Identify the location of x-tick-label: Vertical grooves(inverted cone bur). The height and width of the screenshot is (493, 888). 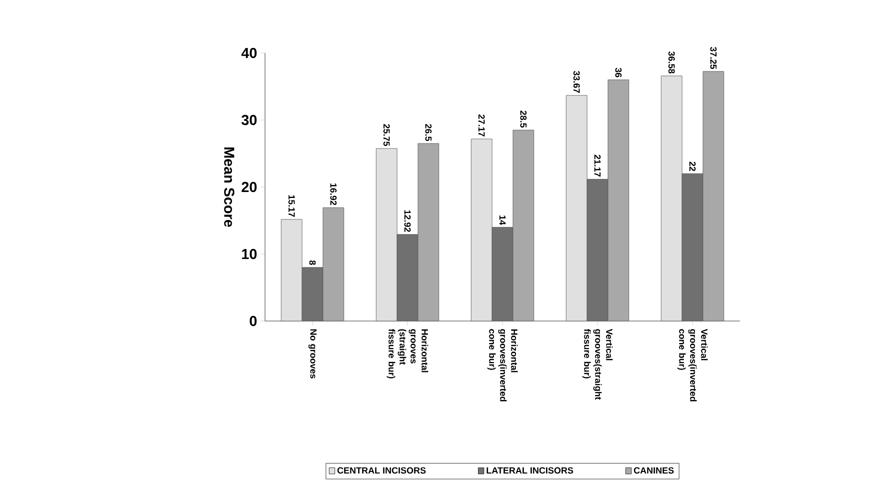
(692, 365).